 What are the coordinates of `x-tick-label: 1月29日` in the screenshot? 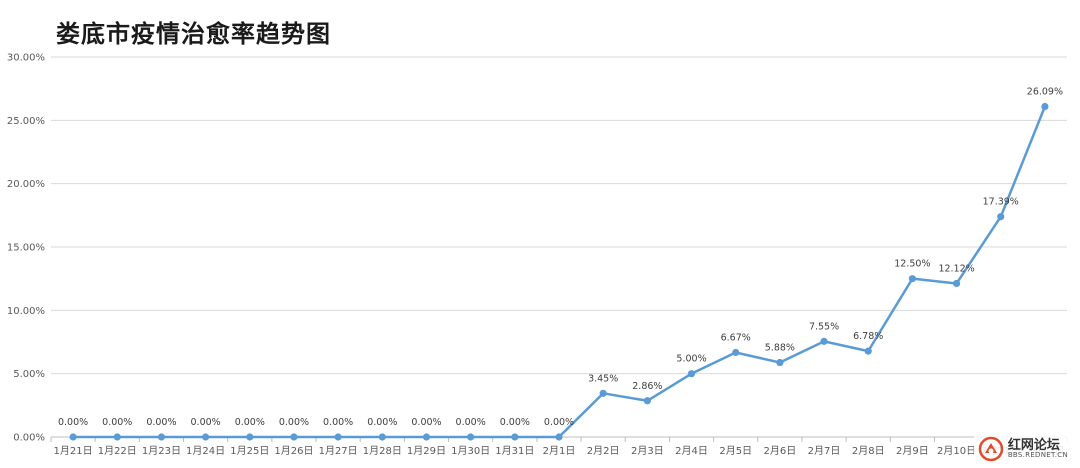 It's located at (426, 451).